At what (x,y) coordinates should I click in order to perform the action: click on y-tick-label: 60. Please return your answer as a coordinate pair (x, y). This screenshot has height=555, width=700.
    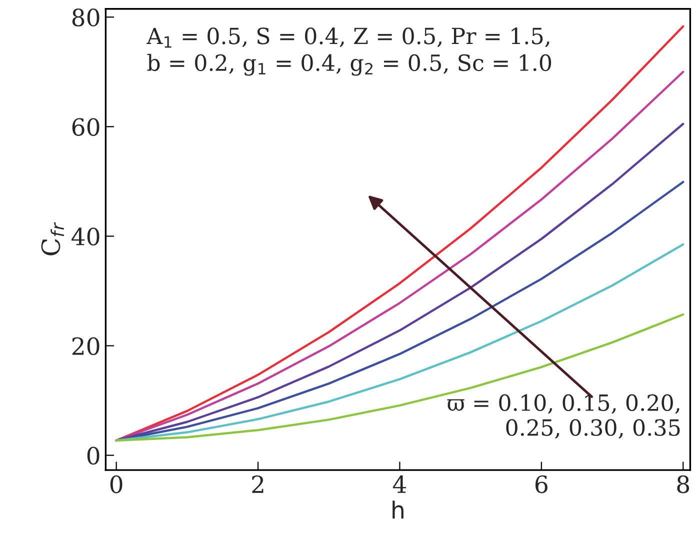
    Looking at the image, I should click on (86, 127).